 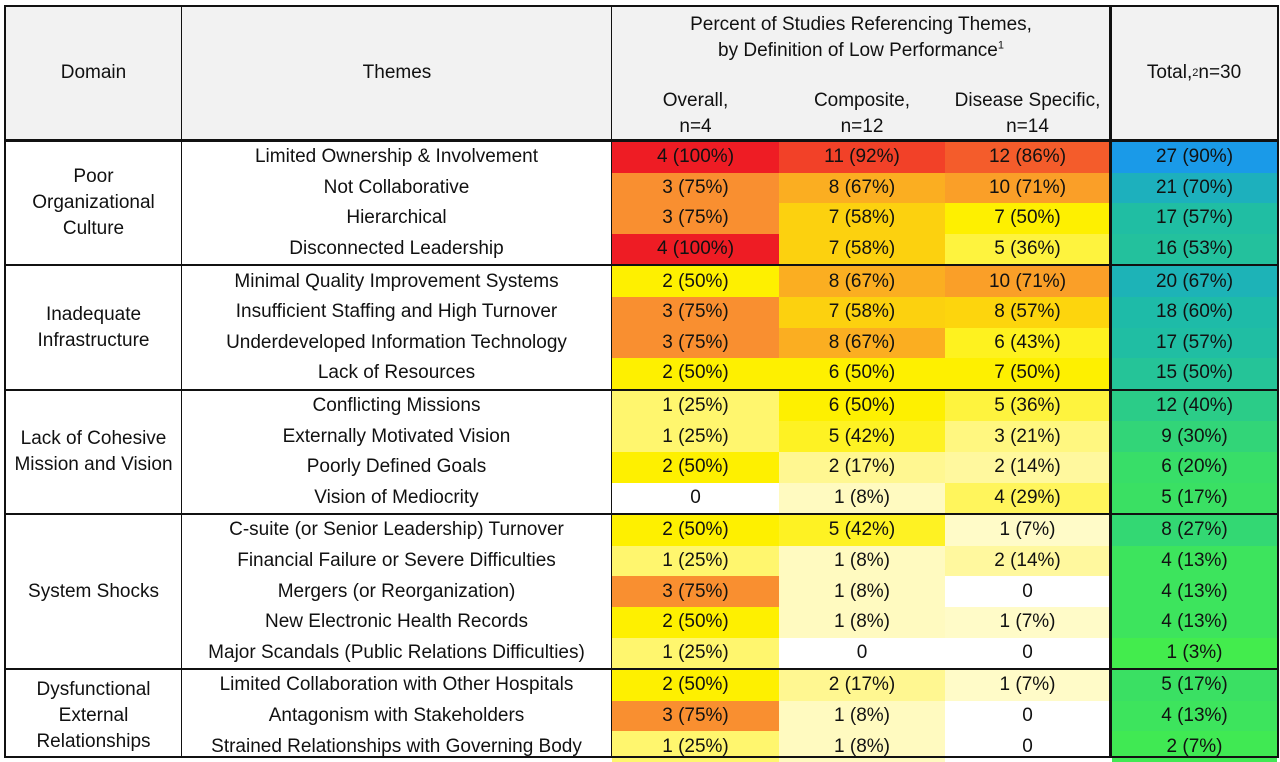 I want to click on disease-value-cell: 8 (57%), so click(x=1027, y=312).